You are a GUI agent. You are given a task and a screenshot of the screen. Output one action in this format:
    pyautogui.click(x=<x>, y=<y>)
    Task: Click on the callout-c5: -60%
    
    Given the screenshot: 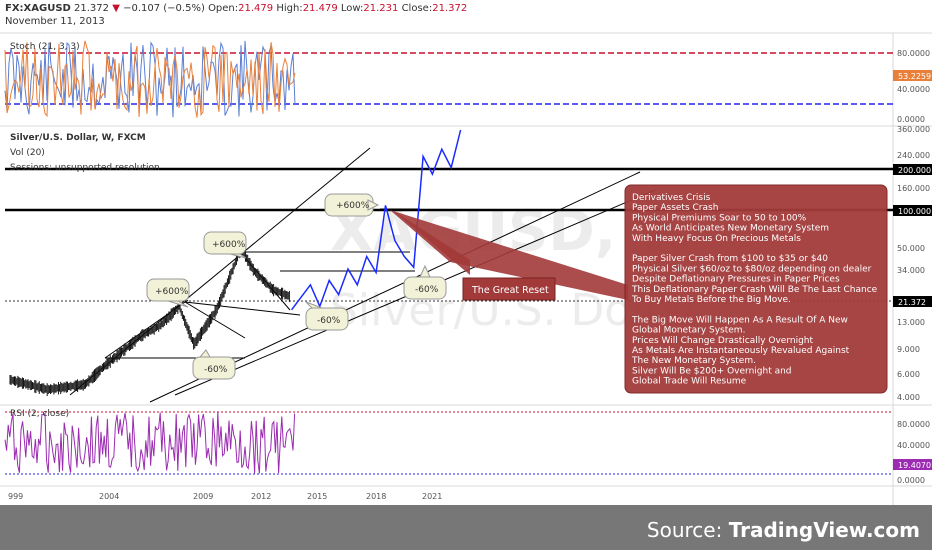 What is the action you would take?
    pyautogui.click(x=327, y=316)
    